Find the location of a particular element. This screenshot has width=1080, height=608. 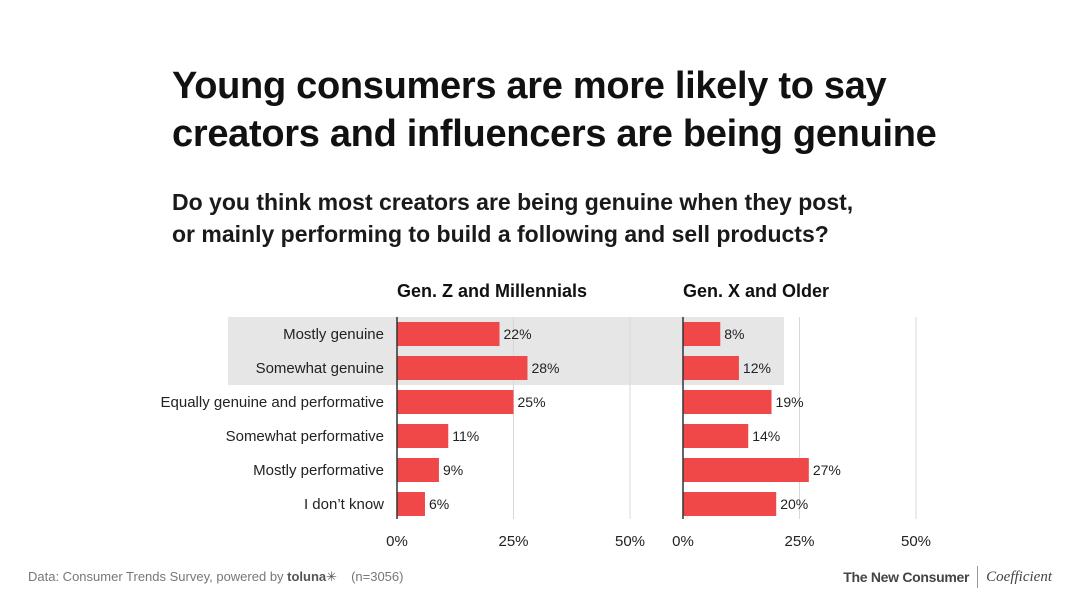

data-label-gen-z-and-millennials-somewhat-performative: 11% is located at coordinates (465, 436).